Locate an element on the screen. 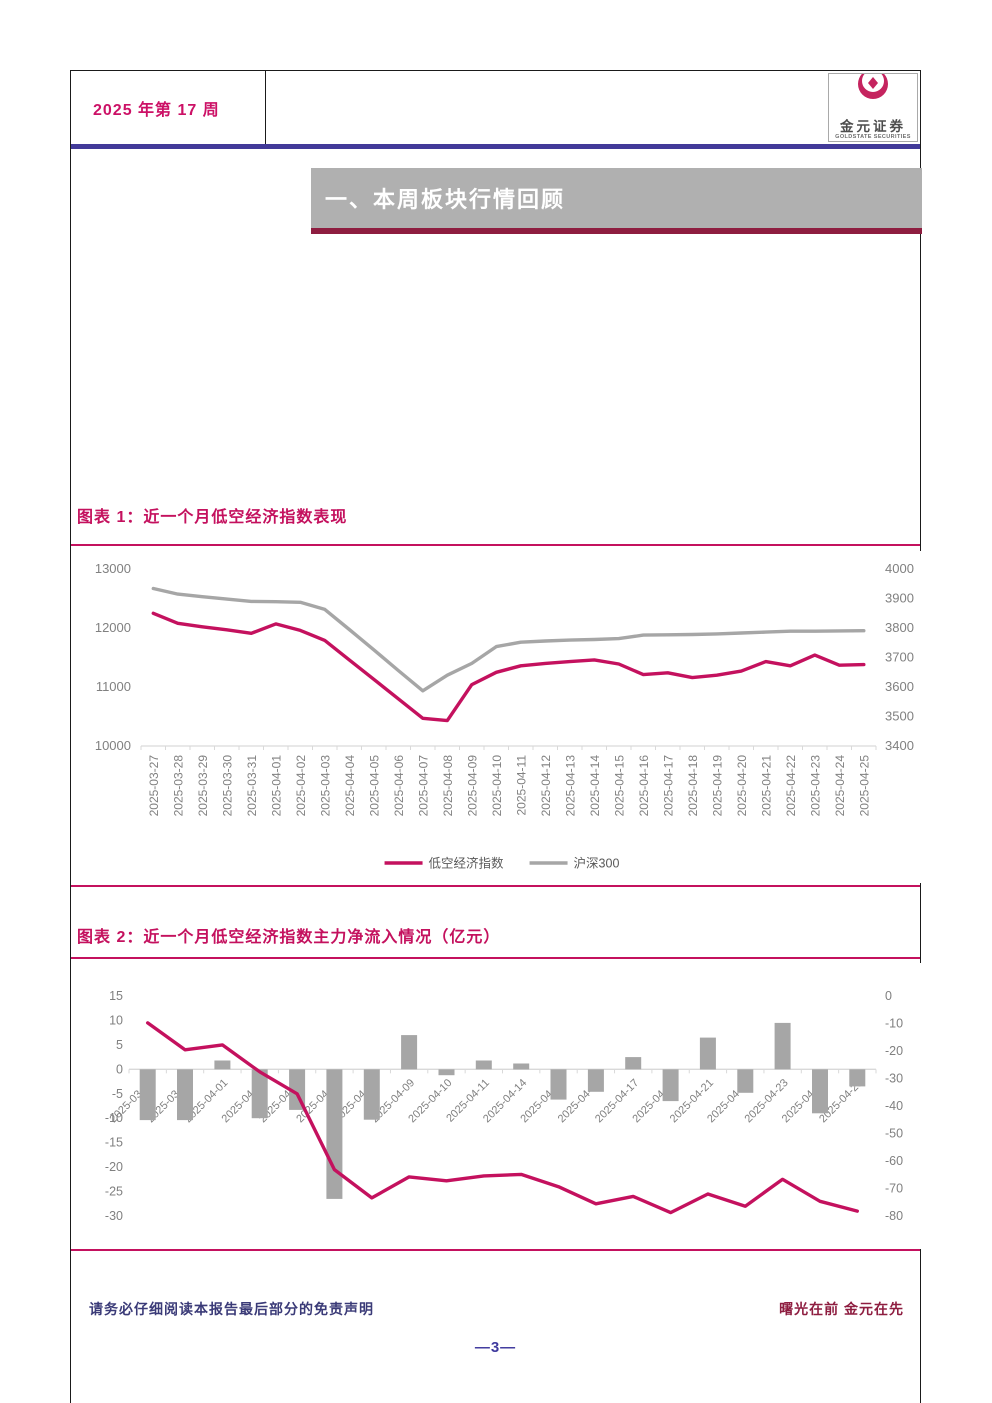 This screenshot has height=1403, width=992. svg-text: 2025-04-06 is located at coordinates (399, 786).